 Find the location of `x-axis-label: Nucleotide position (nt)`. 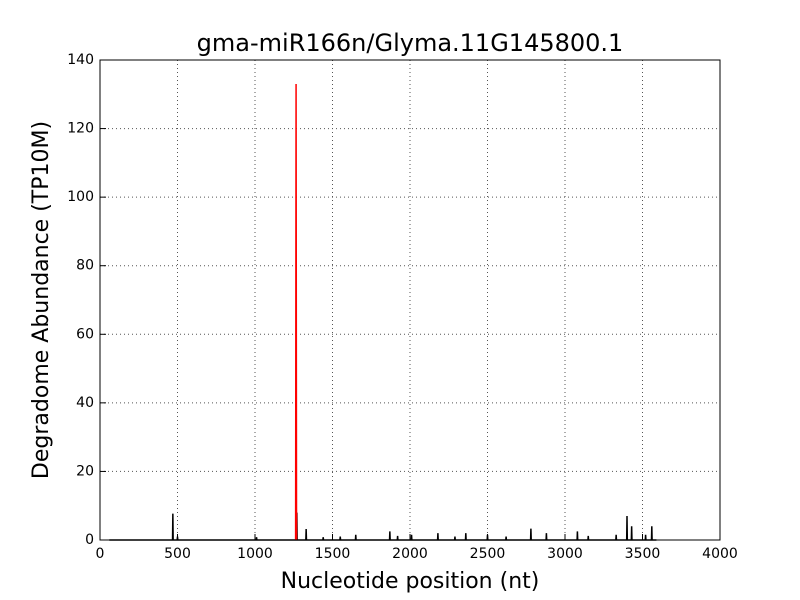

x-axis-label: Nucleotide position (nt) is located at coordinates (410, 581).